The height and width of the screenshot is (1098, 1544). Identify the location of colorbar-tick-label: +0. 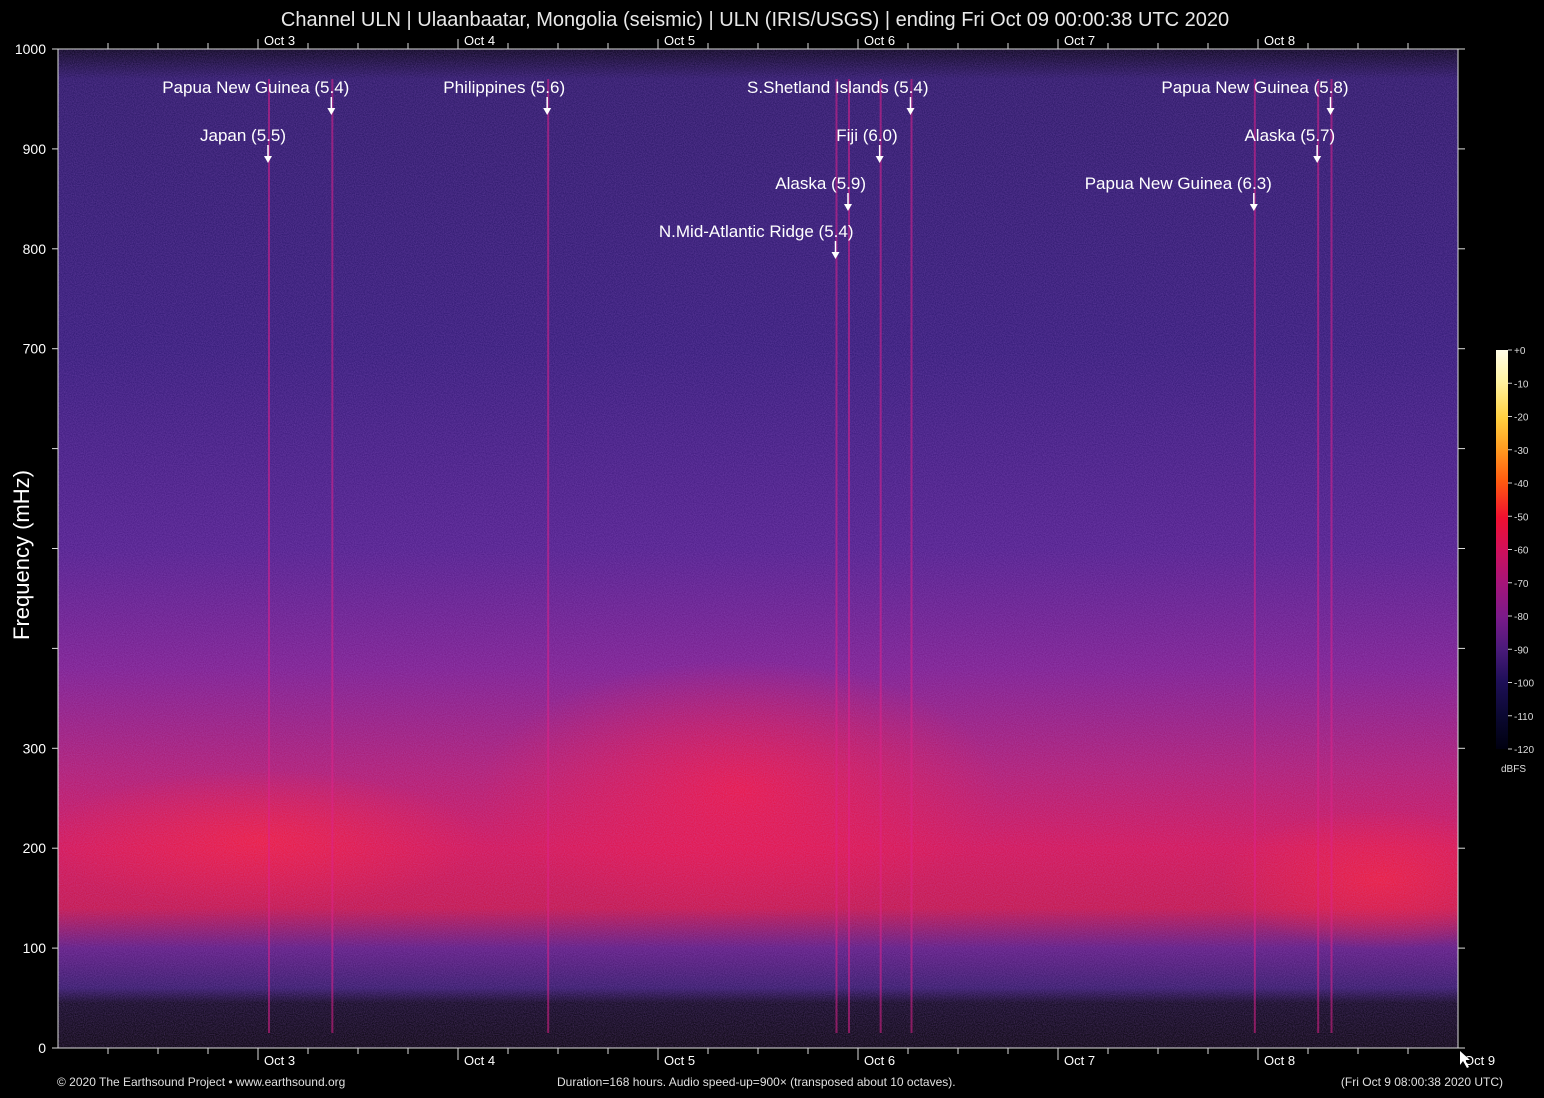
(1520, 351).